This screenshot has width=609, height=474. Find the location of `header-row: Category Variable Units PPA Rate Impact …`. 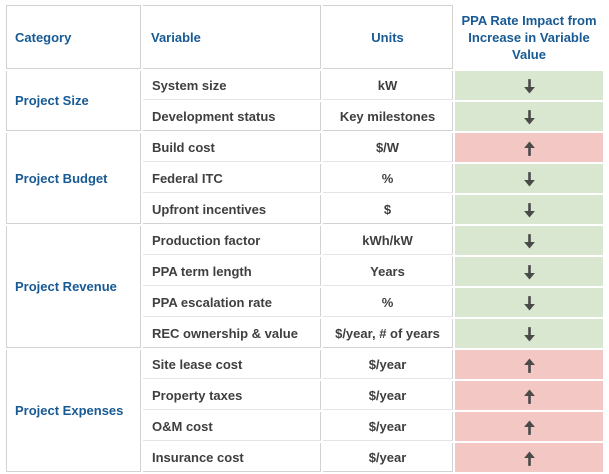

header-row: Category Variable Units PPA Rate Impact … is located at coordinates (304, 37).